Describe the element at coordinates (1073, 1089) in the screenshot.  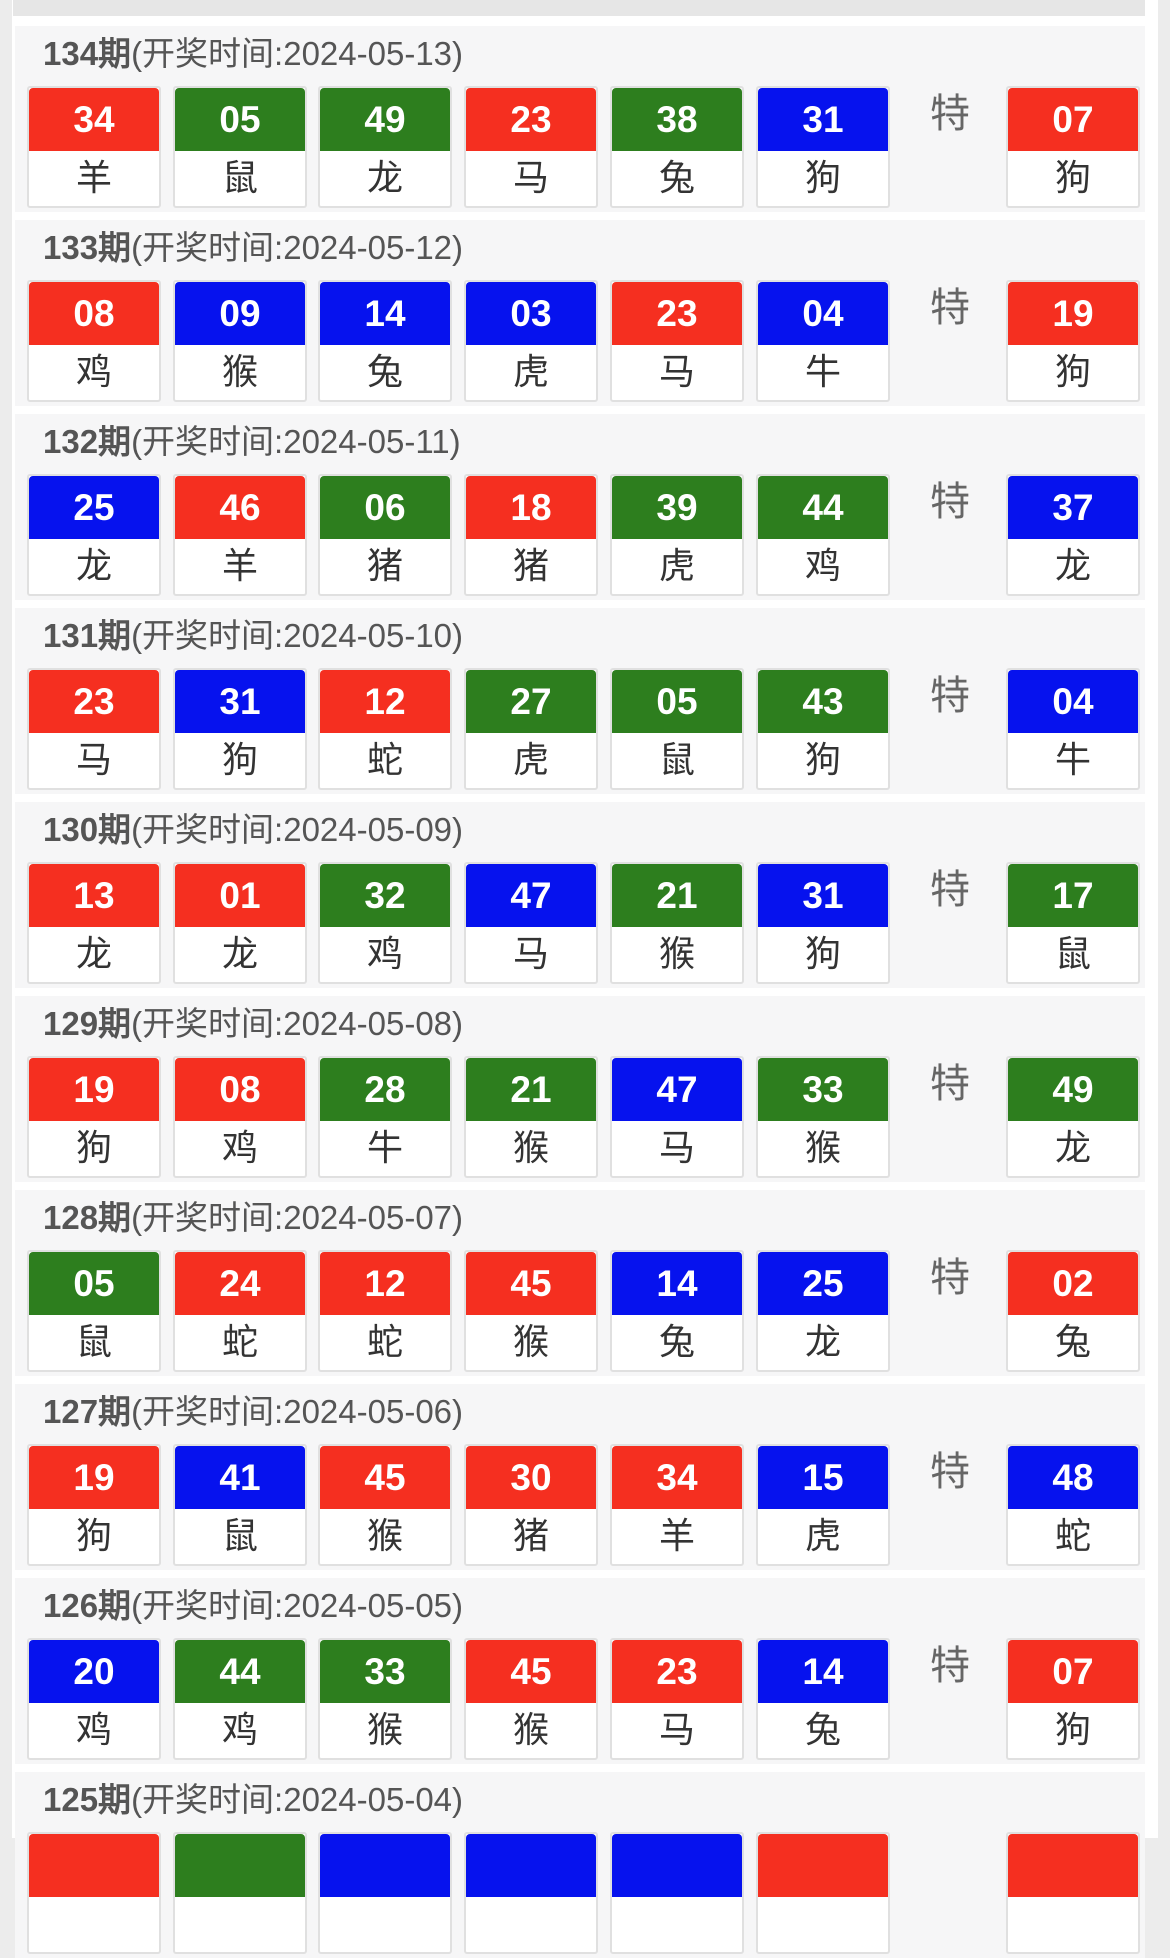
I see `ball-number: 49` at that location.